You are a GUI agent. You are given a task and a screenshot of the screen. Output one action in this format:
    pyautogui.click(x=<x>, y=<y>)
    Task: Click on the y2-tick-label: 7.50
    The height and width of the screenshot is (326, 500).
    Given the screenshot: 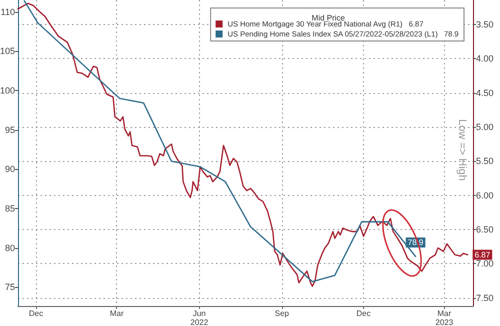 What is the action you would take?
    pyautogui.click(x=485, y=297)
    